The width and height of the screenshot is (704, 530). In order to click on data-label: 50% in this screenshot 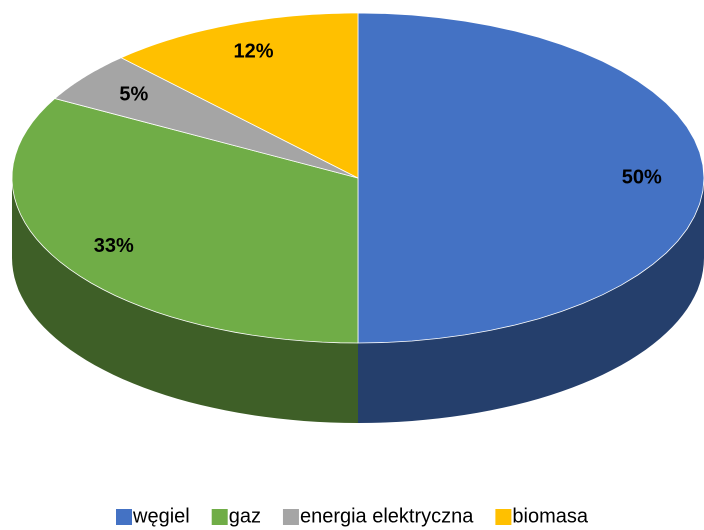, I will do `click(642, 177)`.